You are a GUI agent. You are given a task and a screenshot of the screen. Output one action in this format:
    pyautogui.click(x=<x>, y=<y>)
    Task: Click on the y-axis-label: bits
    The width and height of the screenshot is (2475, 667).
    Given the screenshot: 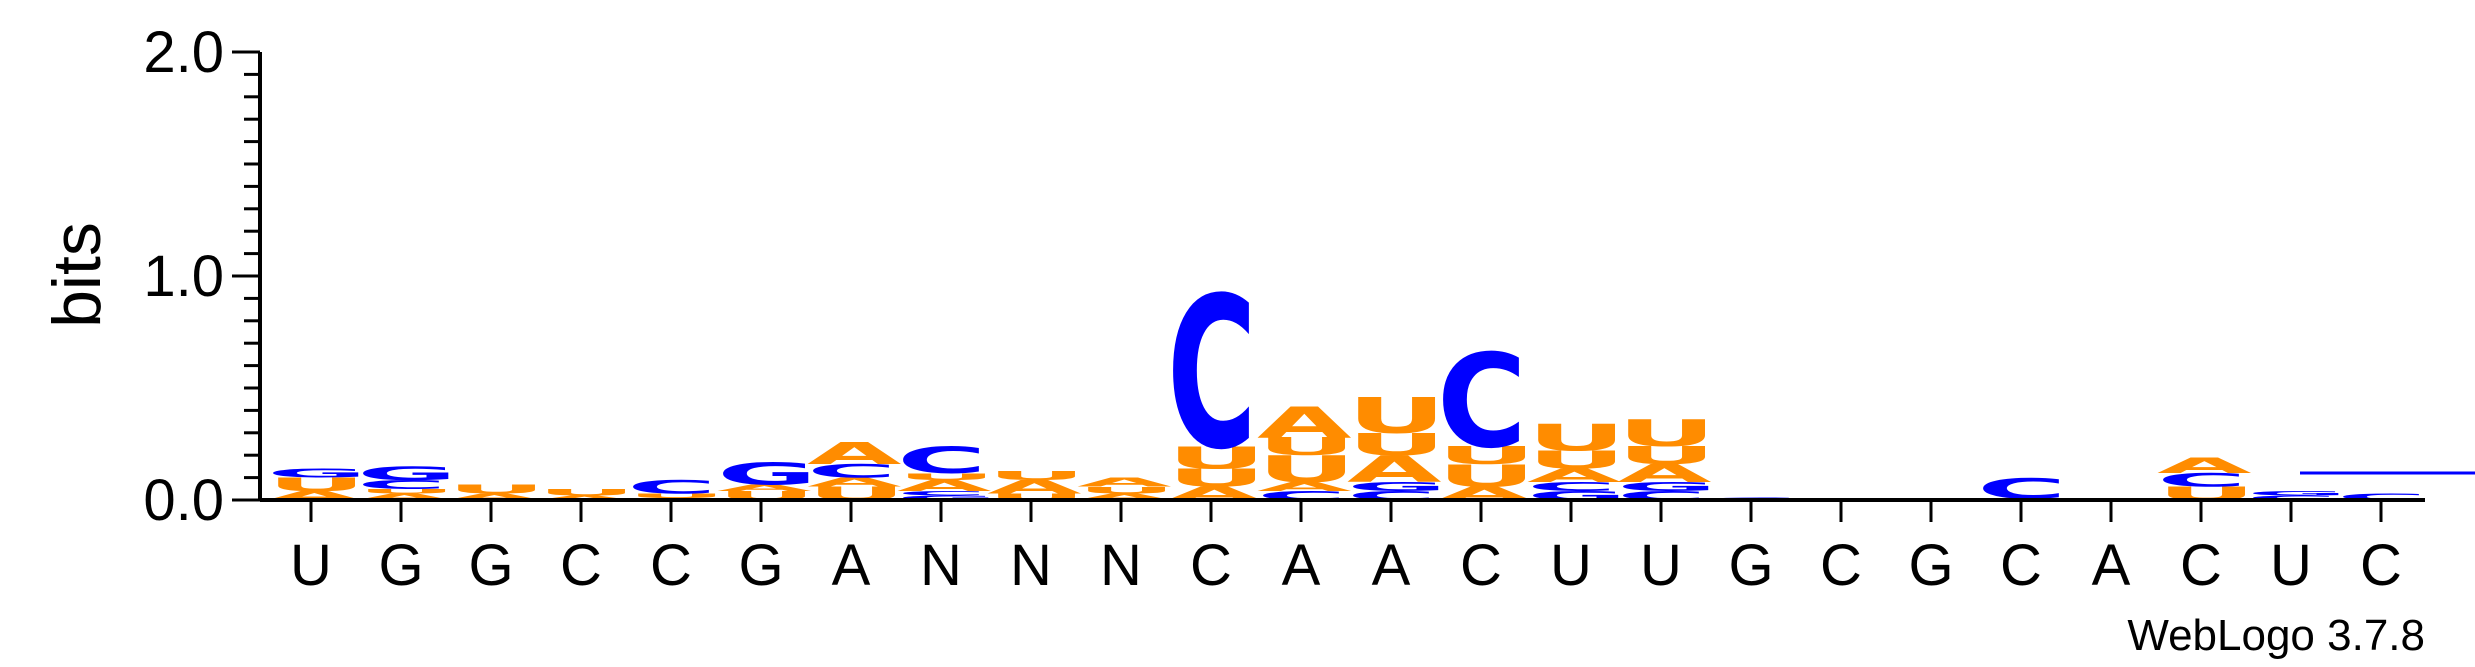 What is the action you would take?
    pyautogui.click(x=77, y=275)
    